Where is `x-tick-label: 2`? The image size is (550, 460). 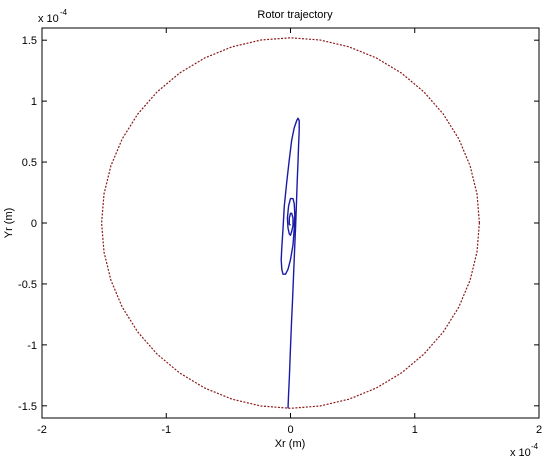
x-tick-label: 2 is located at coordinates (539, 430).